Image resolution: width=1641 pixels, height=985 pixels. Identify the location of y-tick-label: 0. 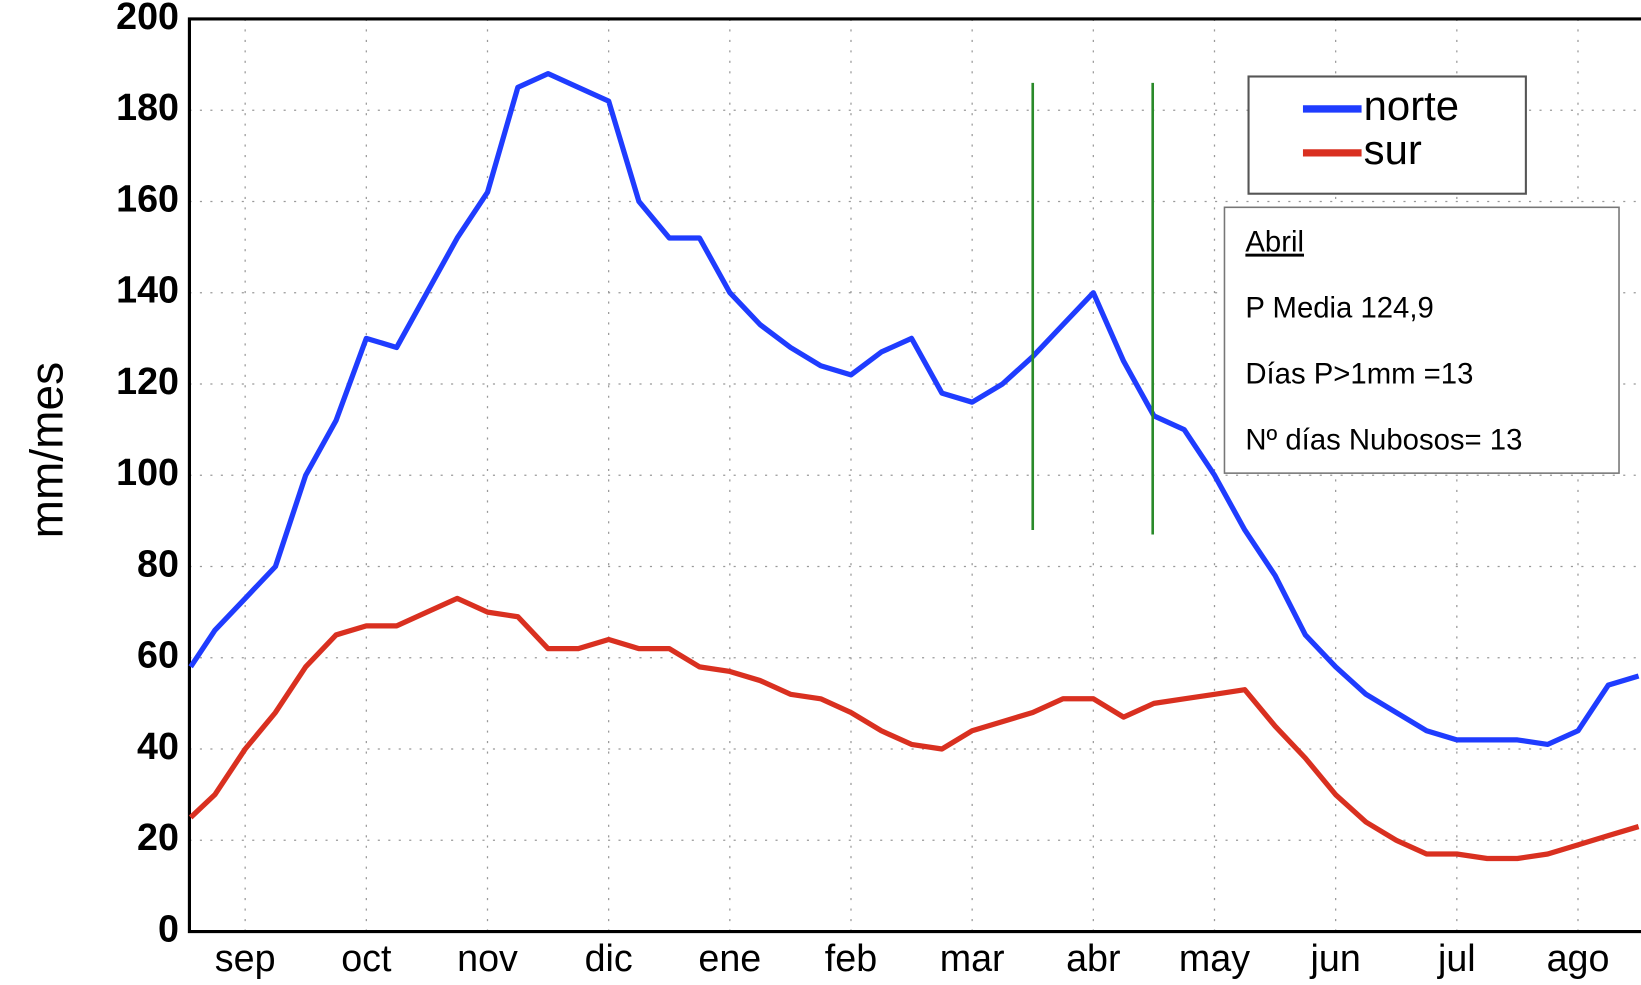
(168, 928).